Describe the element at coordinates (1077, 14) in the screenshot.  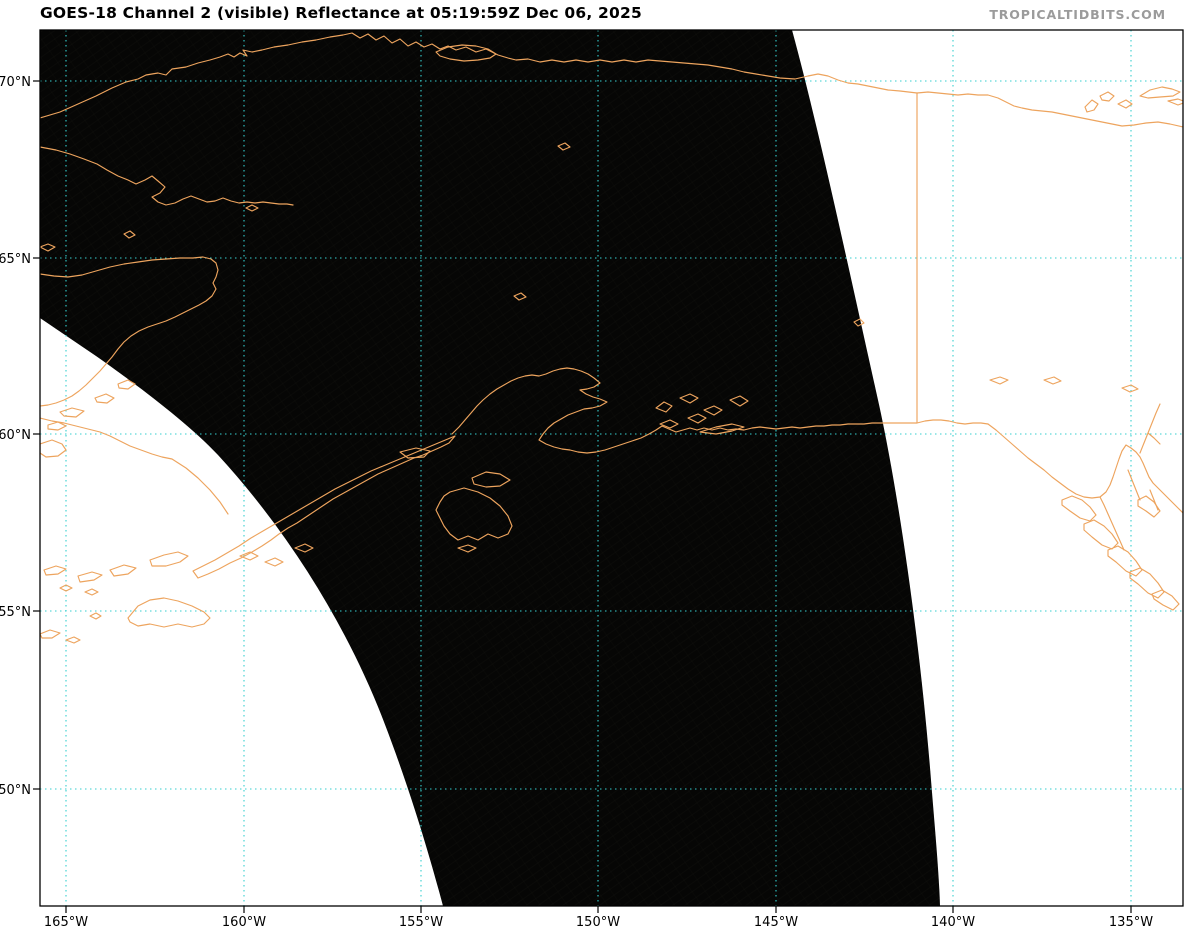
I see `site-watermark: TROPICALTIDBITS.COM` at that location.